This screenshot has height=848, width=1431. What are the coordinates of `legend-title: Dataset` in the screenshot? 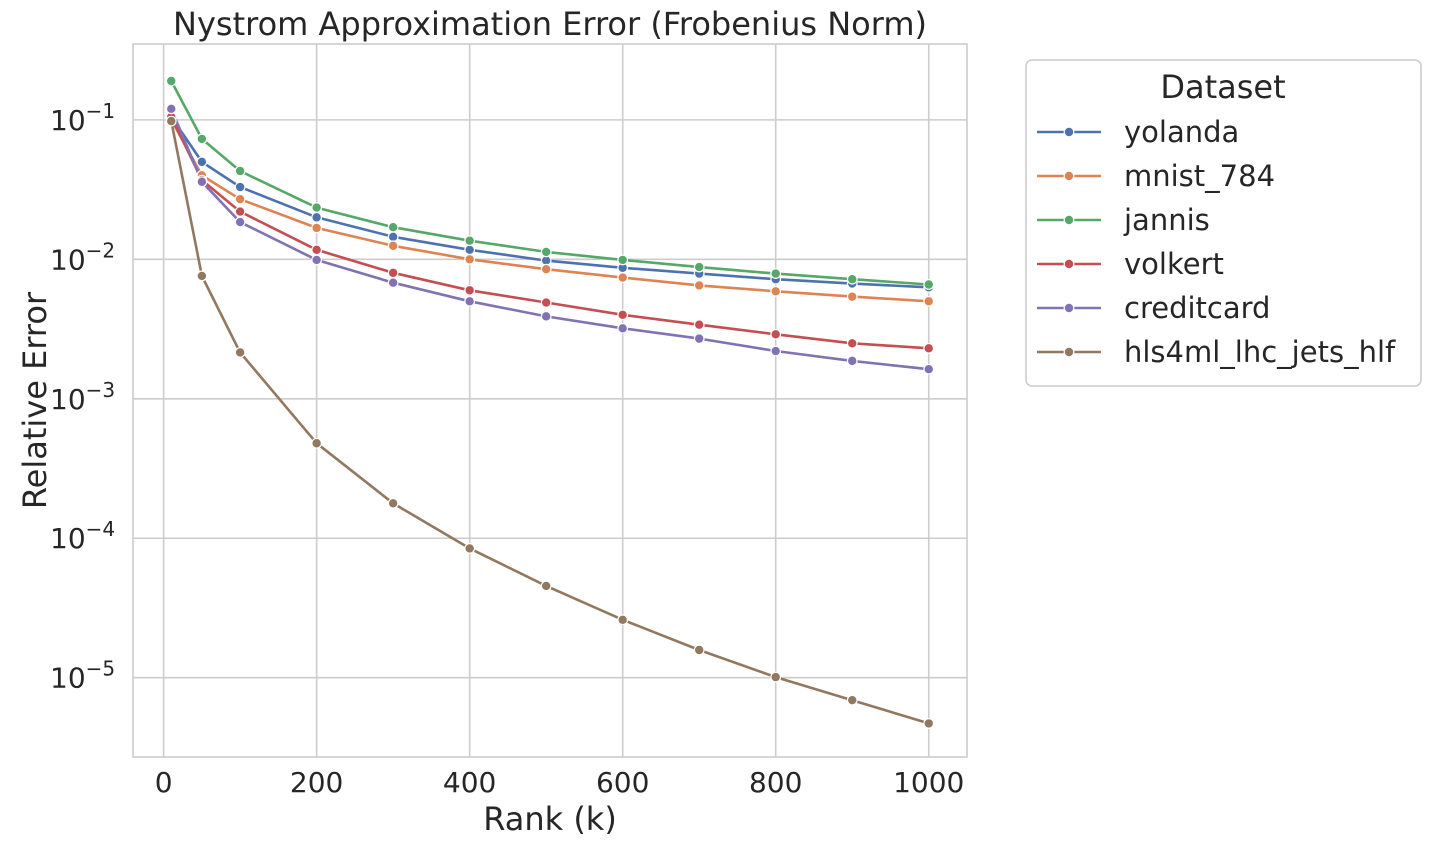 It's located at (1222, 87).